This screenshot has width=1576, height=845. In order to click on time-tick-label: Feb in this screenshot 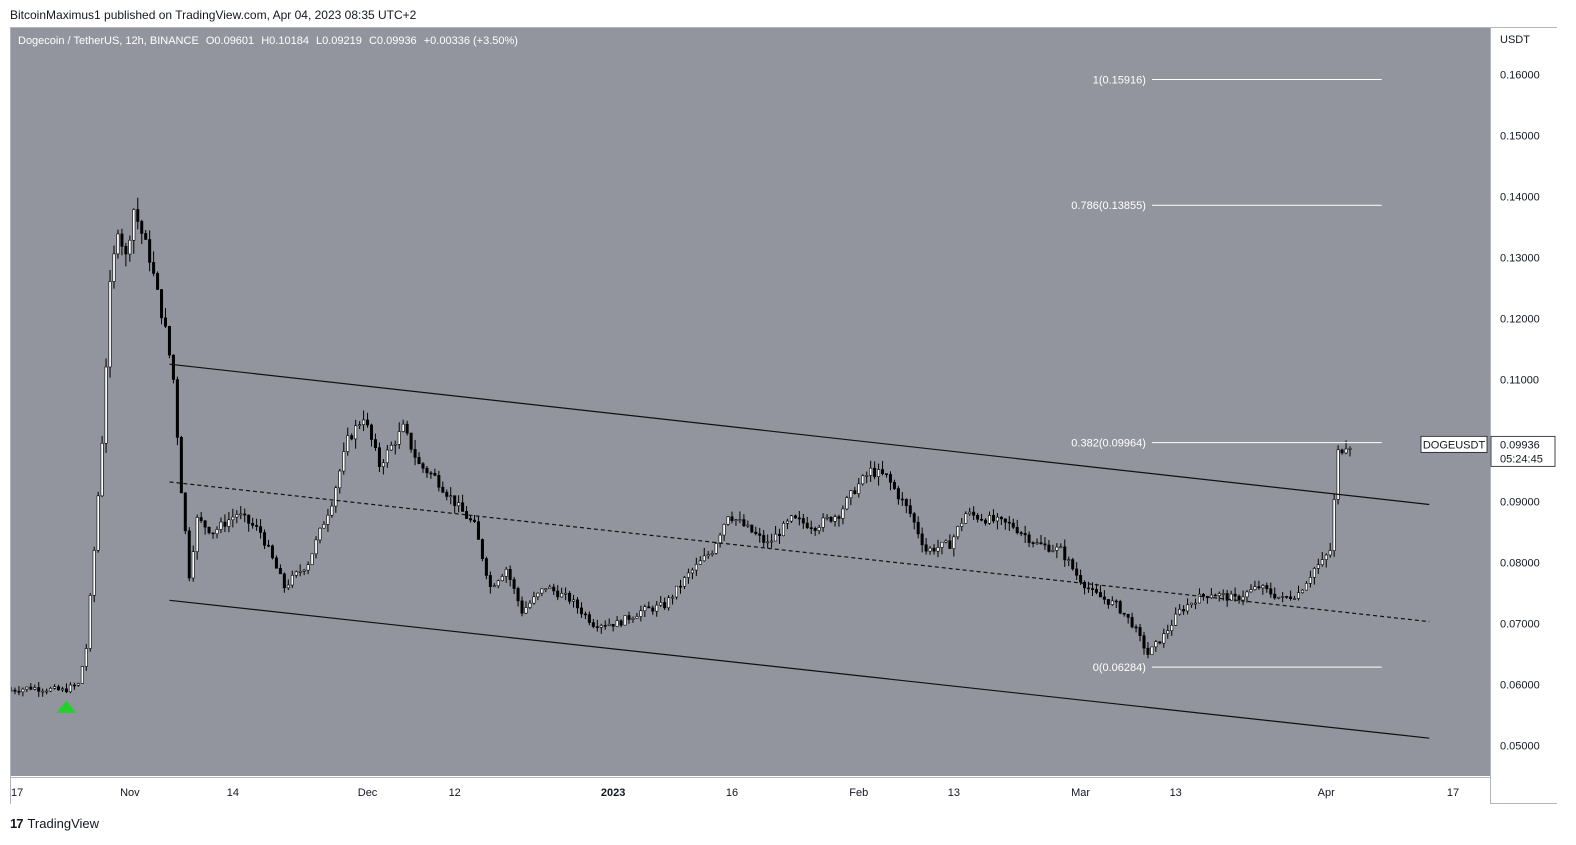, I will do `click(858, 793)`.